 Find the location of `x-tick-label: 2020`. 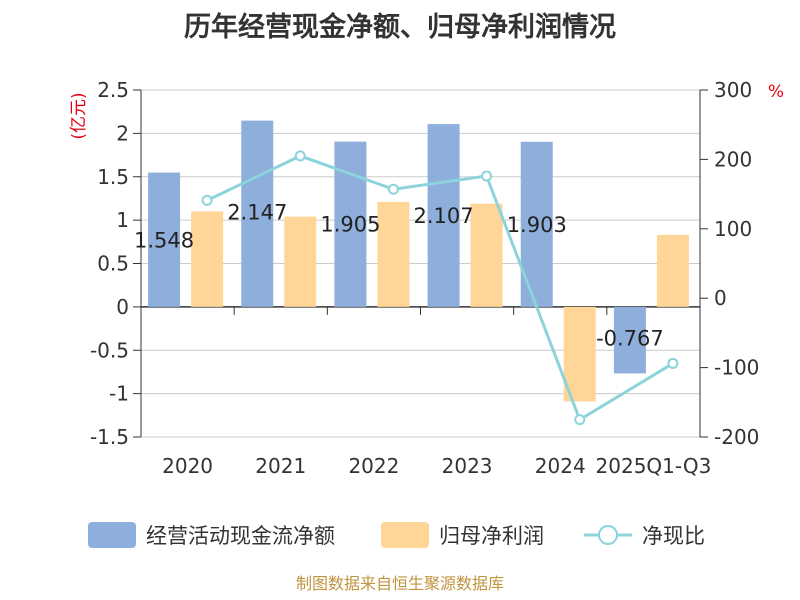

x-tick-label: 2020 is located at coordinates (187, 466).